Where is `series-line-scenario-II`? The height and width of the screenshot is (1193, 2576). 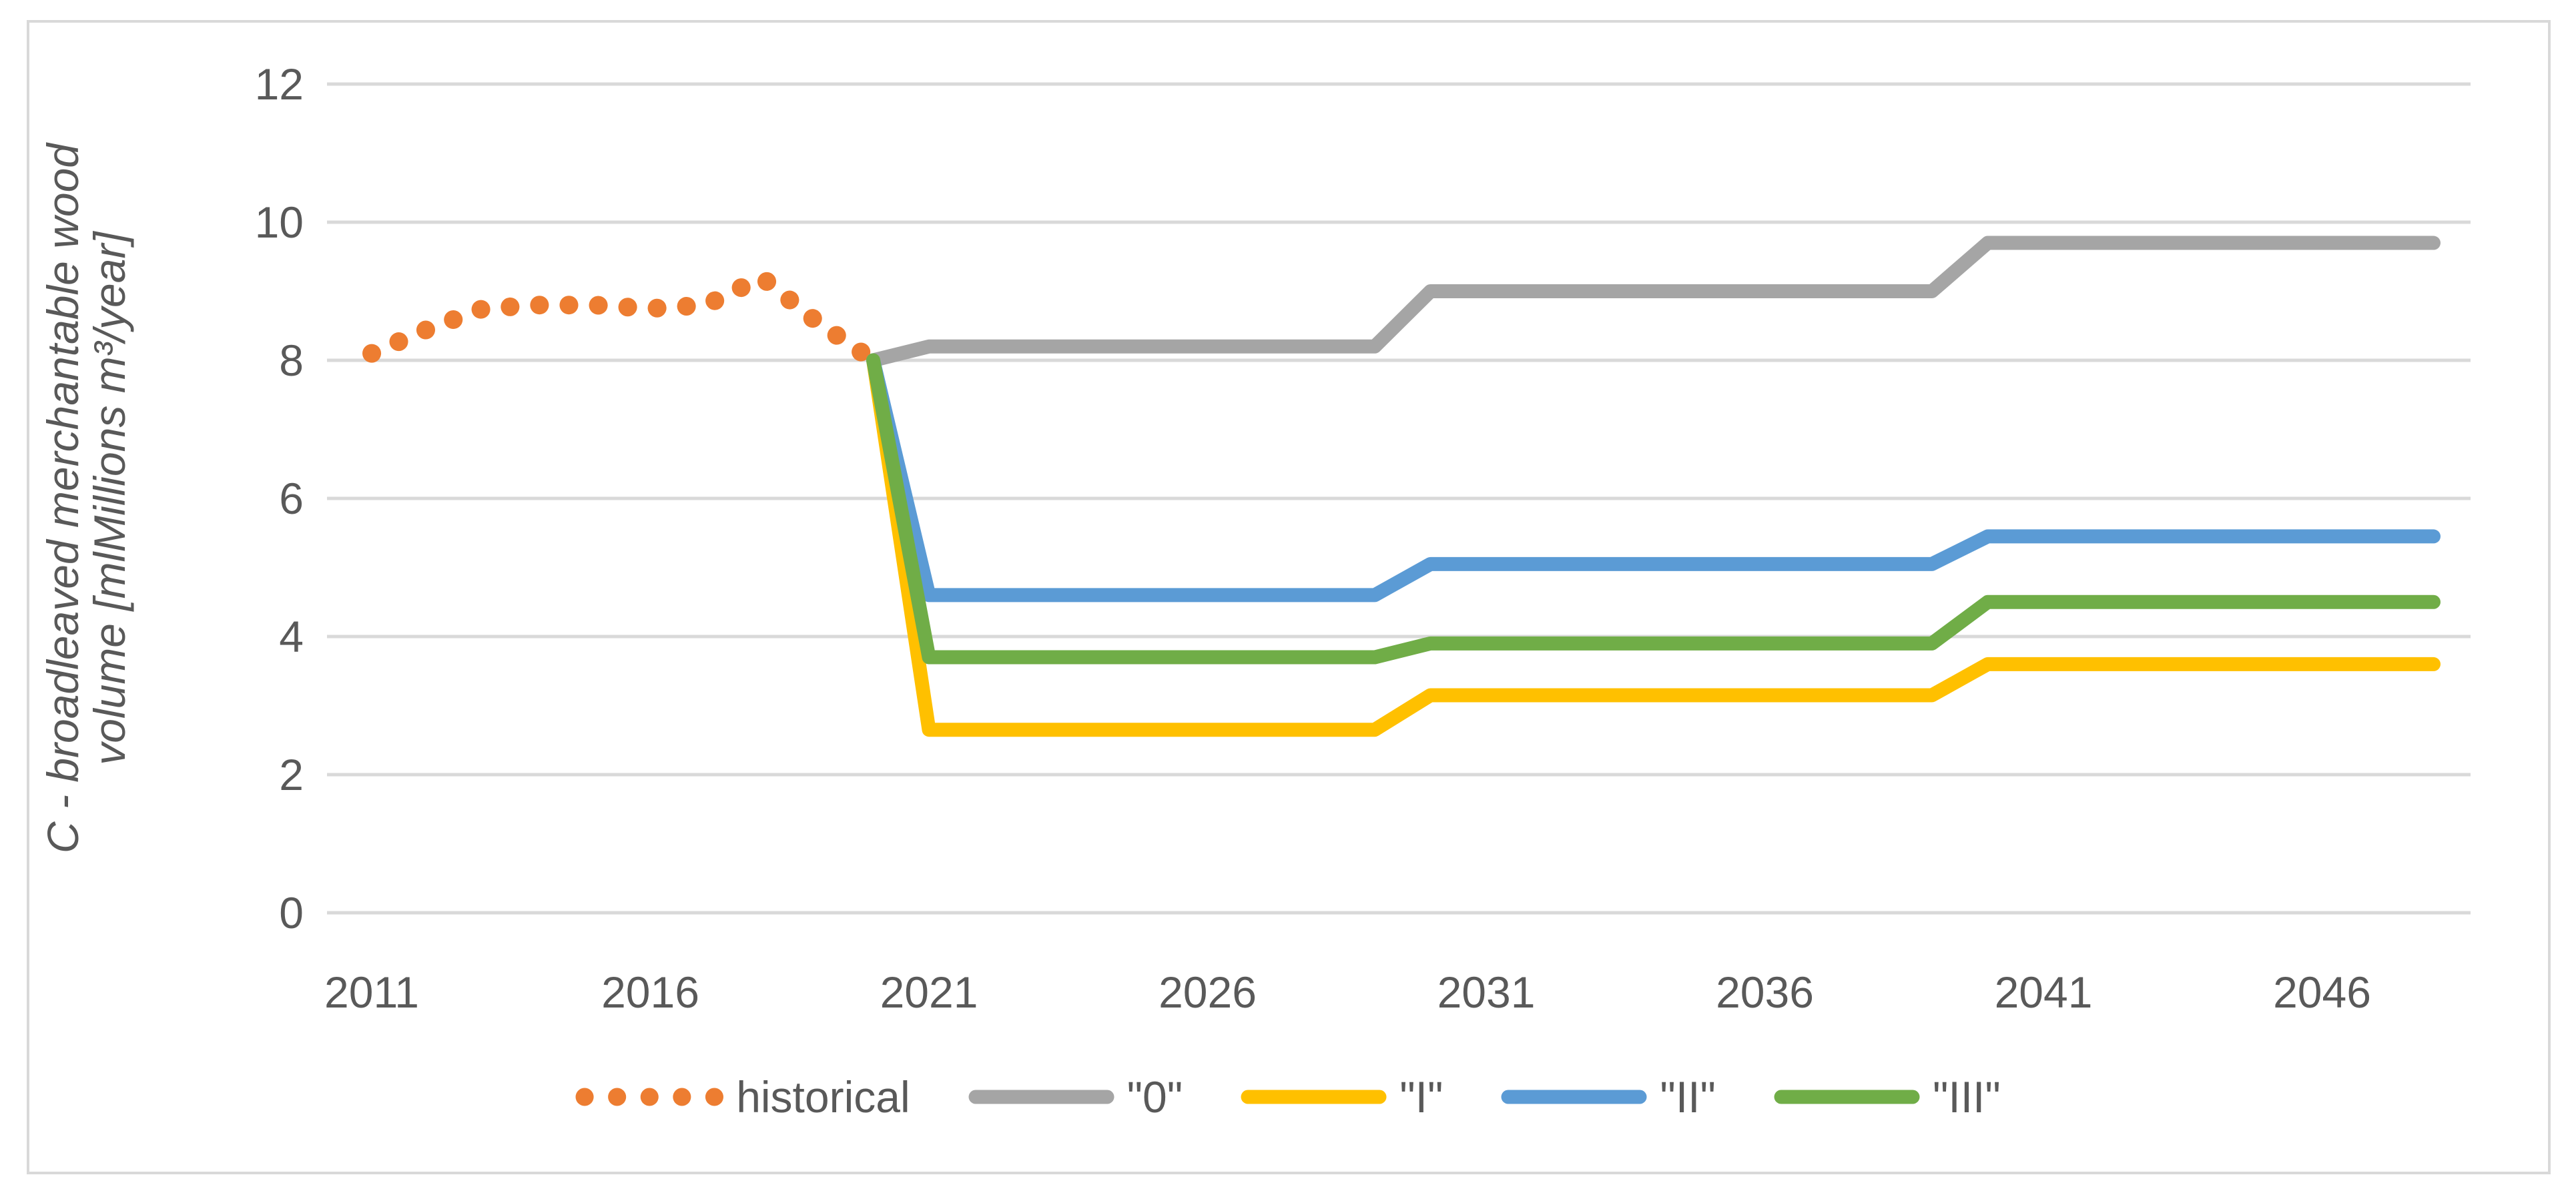 series-line-scenario-II is located at coordinates (1653, 478).